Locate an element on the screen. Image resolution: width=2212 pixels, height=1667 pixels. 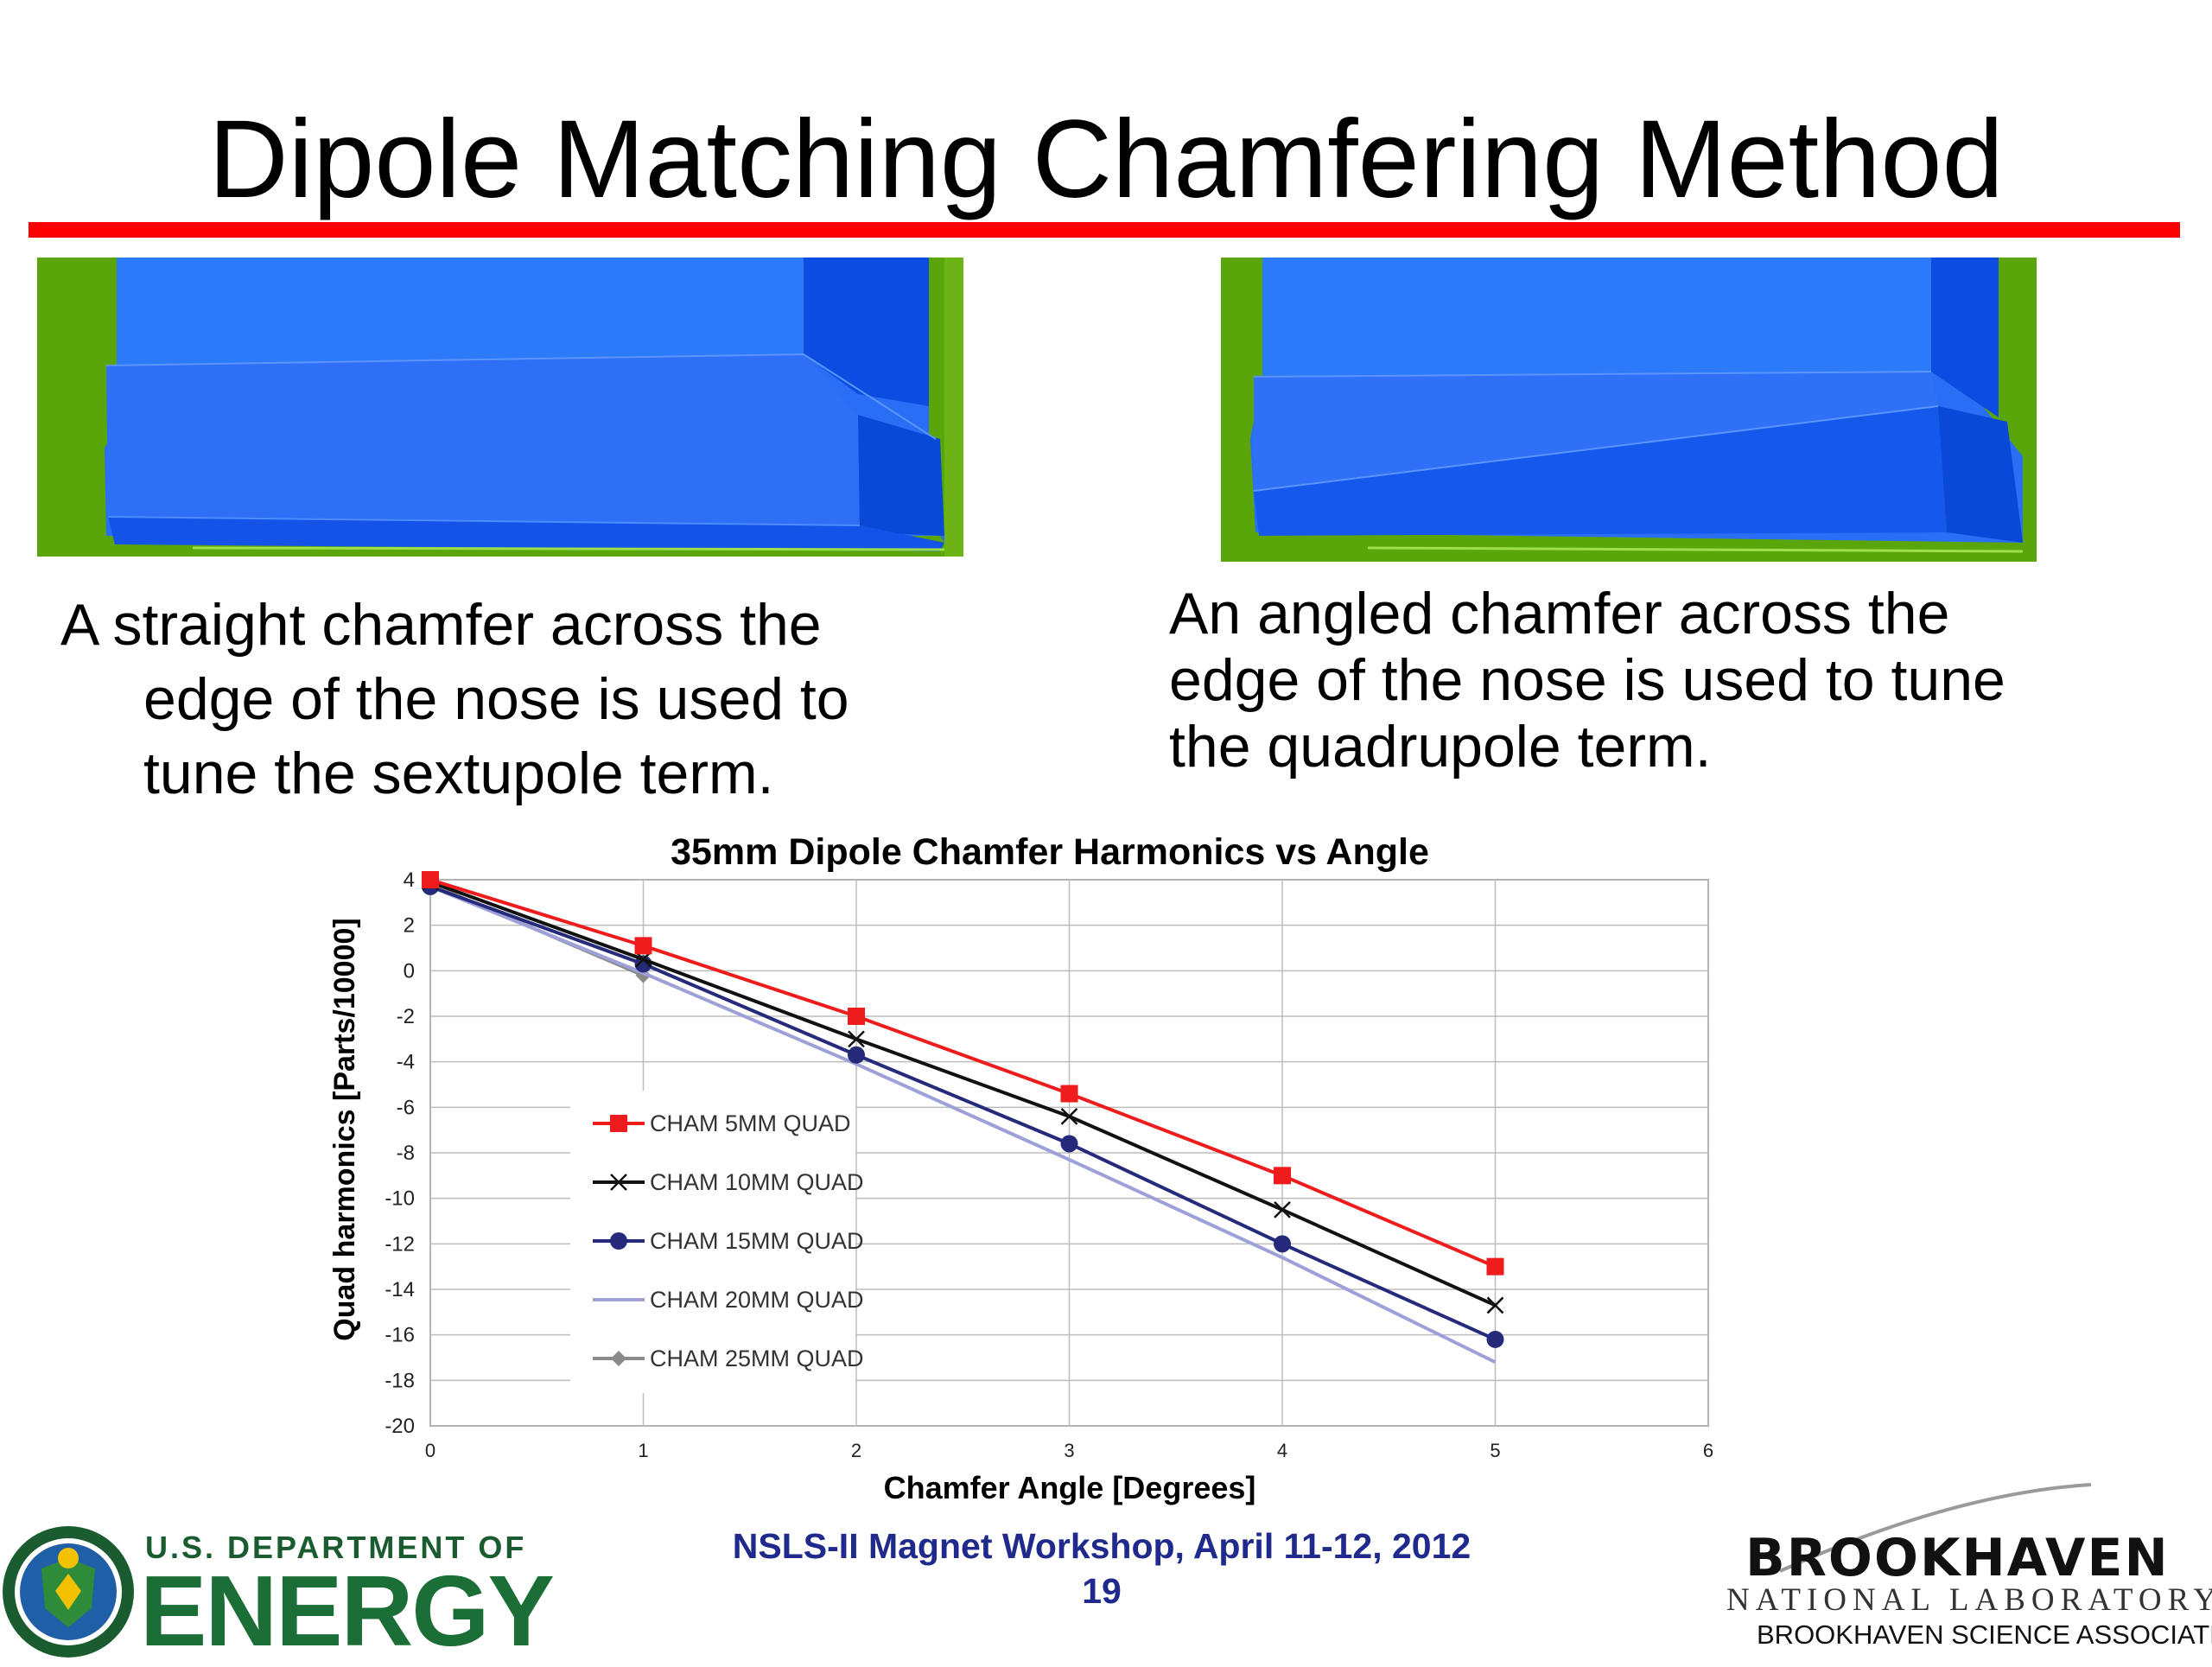
y-tick-label: 2 is located at coordinates (409, 926).